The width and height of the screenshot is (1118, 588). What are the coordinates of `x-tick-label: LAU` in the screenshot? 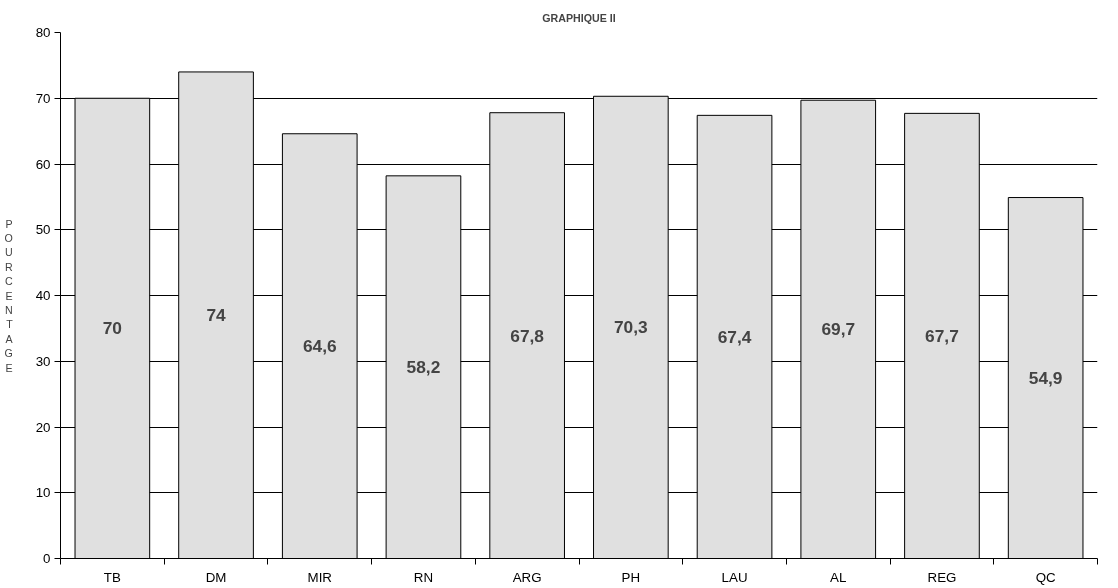 It's located at (734, 577).